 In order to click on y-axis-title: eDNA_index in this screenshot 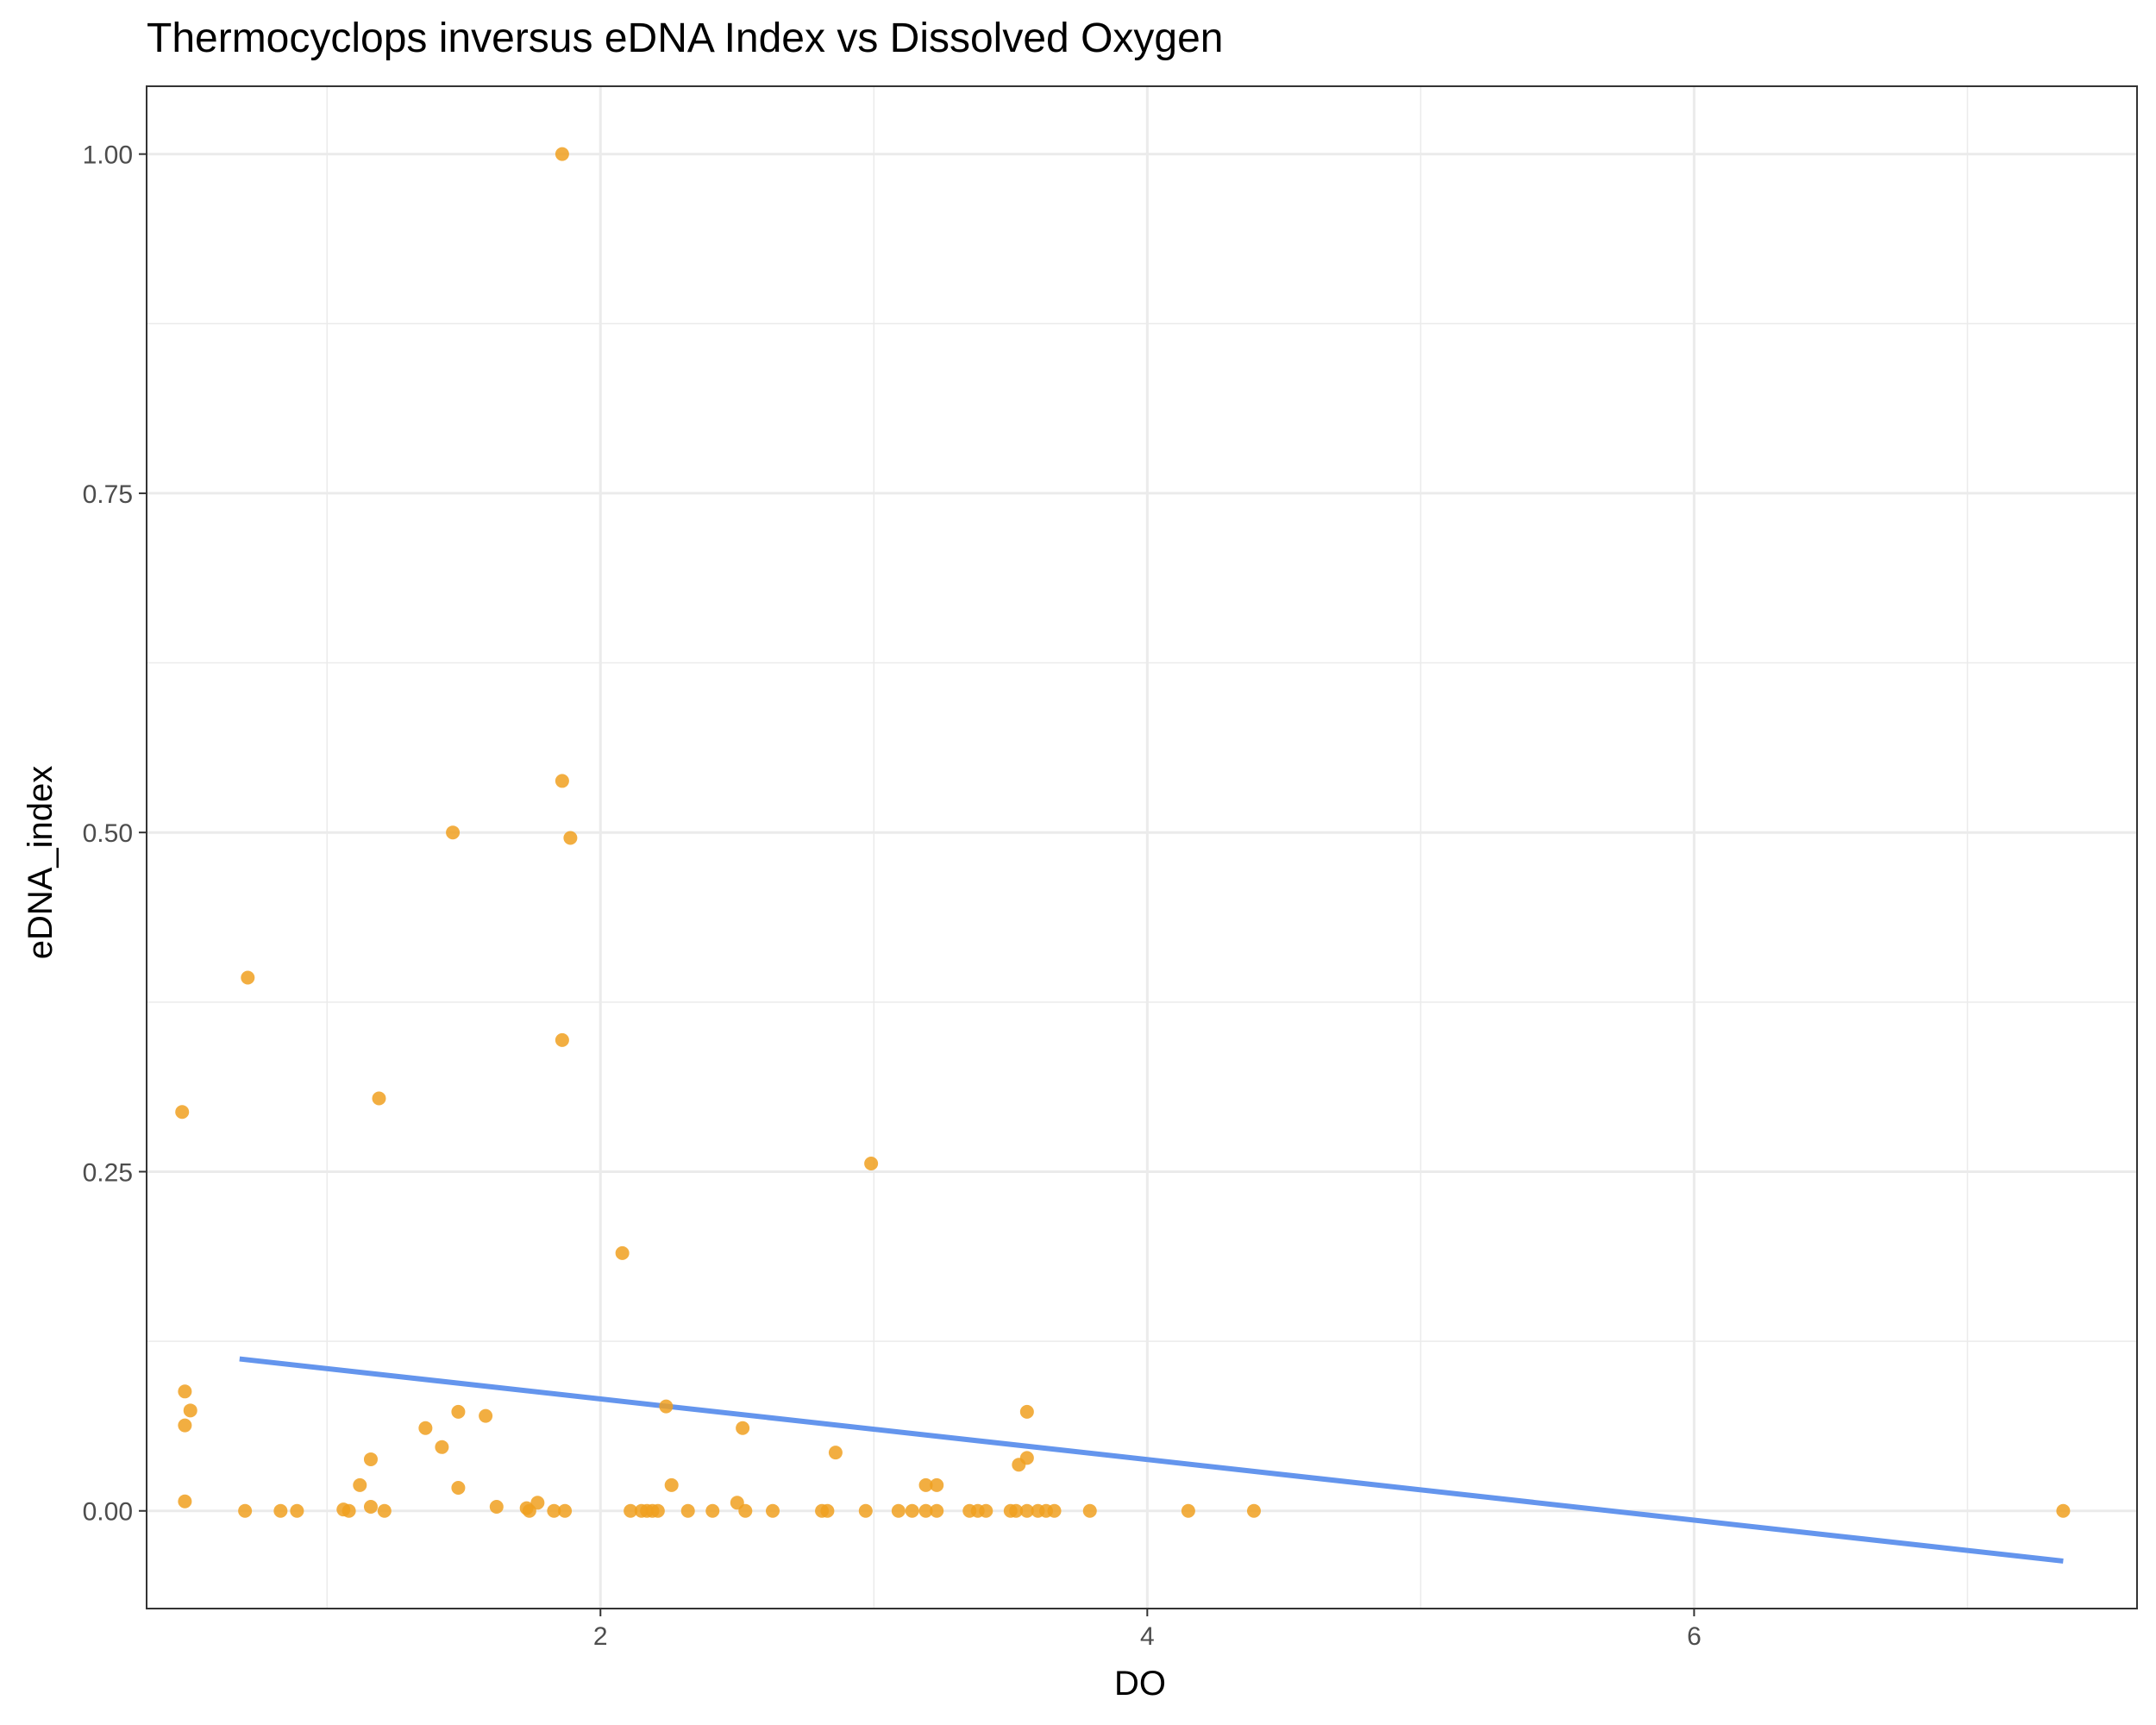, I will do `click(41, 863)`.